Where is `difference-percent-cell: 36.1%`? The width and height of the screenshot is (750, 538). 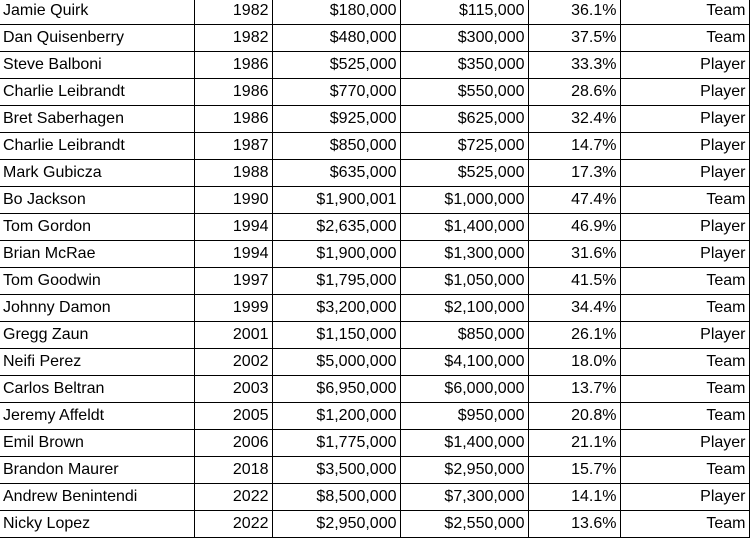 difference-percent-cell: 36.1% is located at coordinates (574, 12).